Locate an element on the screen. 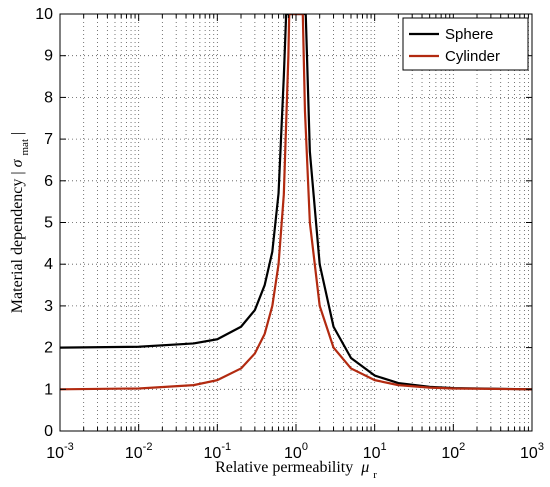 Image resolution: width=550 pixels, height=487 pixels. legend-label-cylinder: Cylinder is located at coordinates (472, 56).